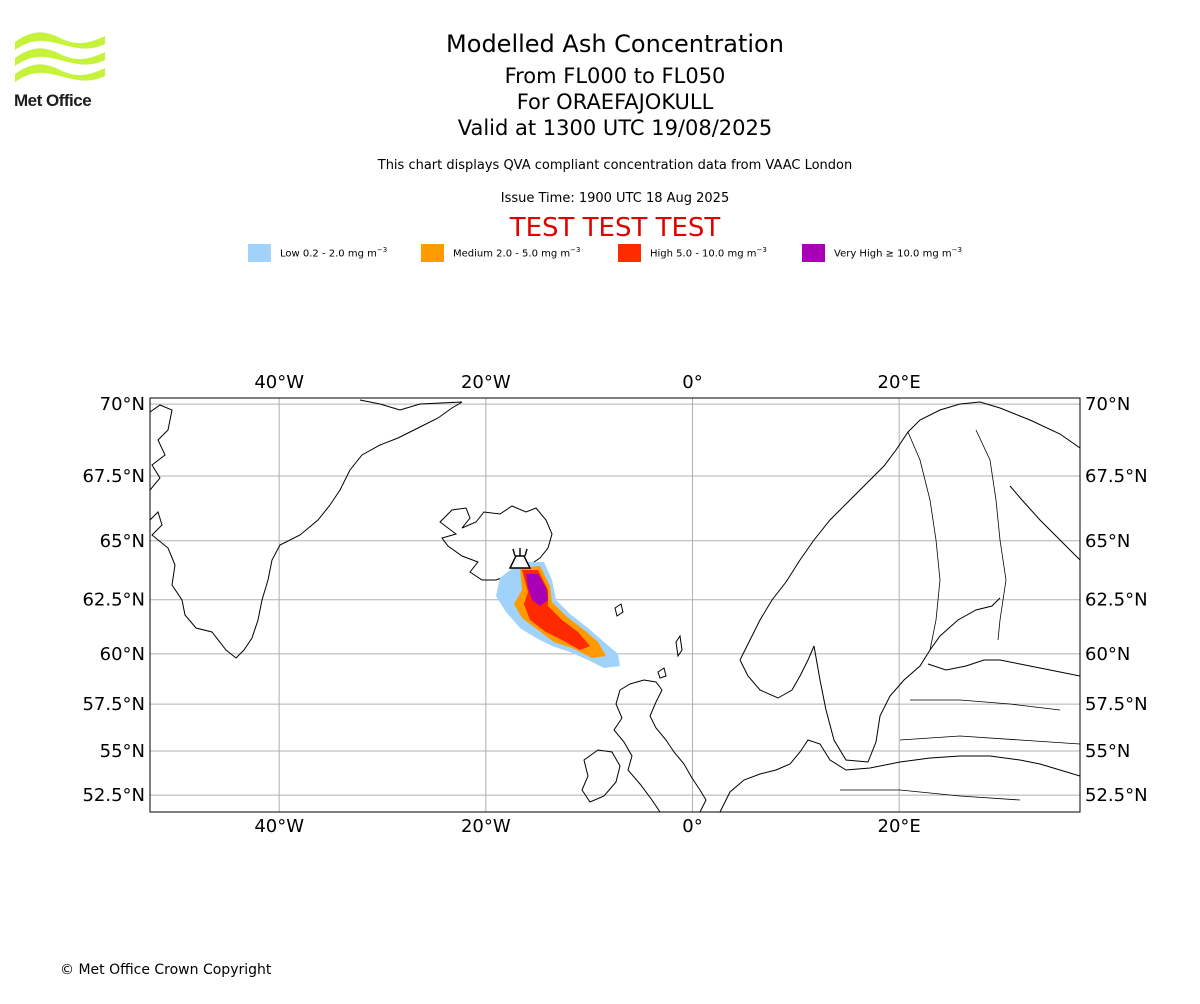 This screenshot has width=1200, height=1004. I want to click on country-borders, so click(960, 615).